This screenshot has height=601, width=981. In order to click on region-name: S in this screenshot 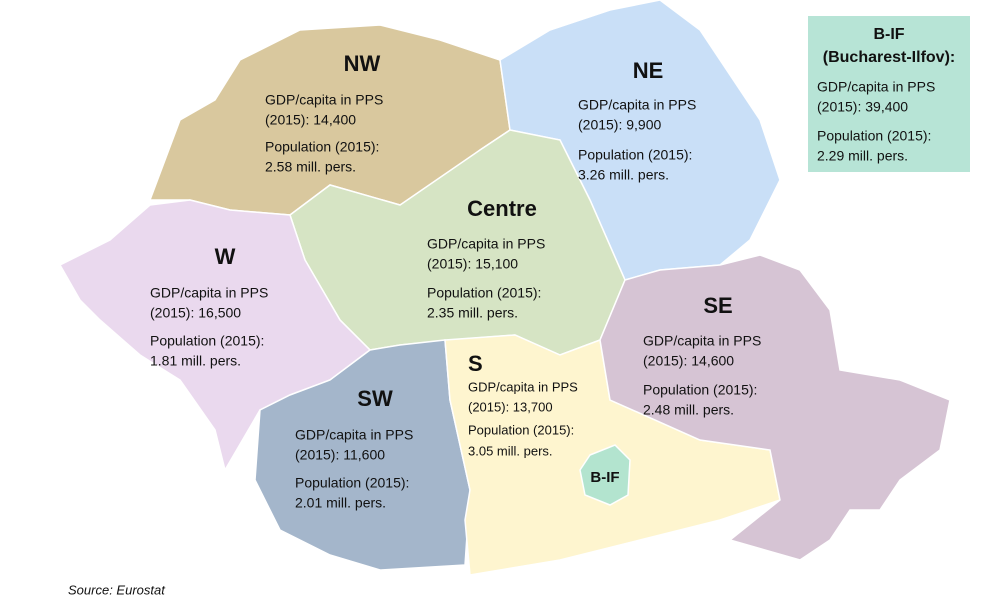, I will do `click(475, 363)`.